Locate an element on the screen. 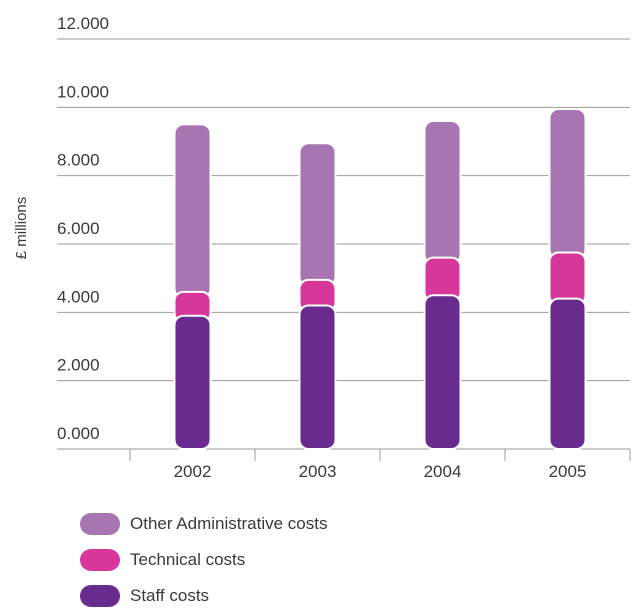 The height and width of the screenshot is (616, 634). y-tick-label: 10.000 is located at coordinates (83, 91).